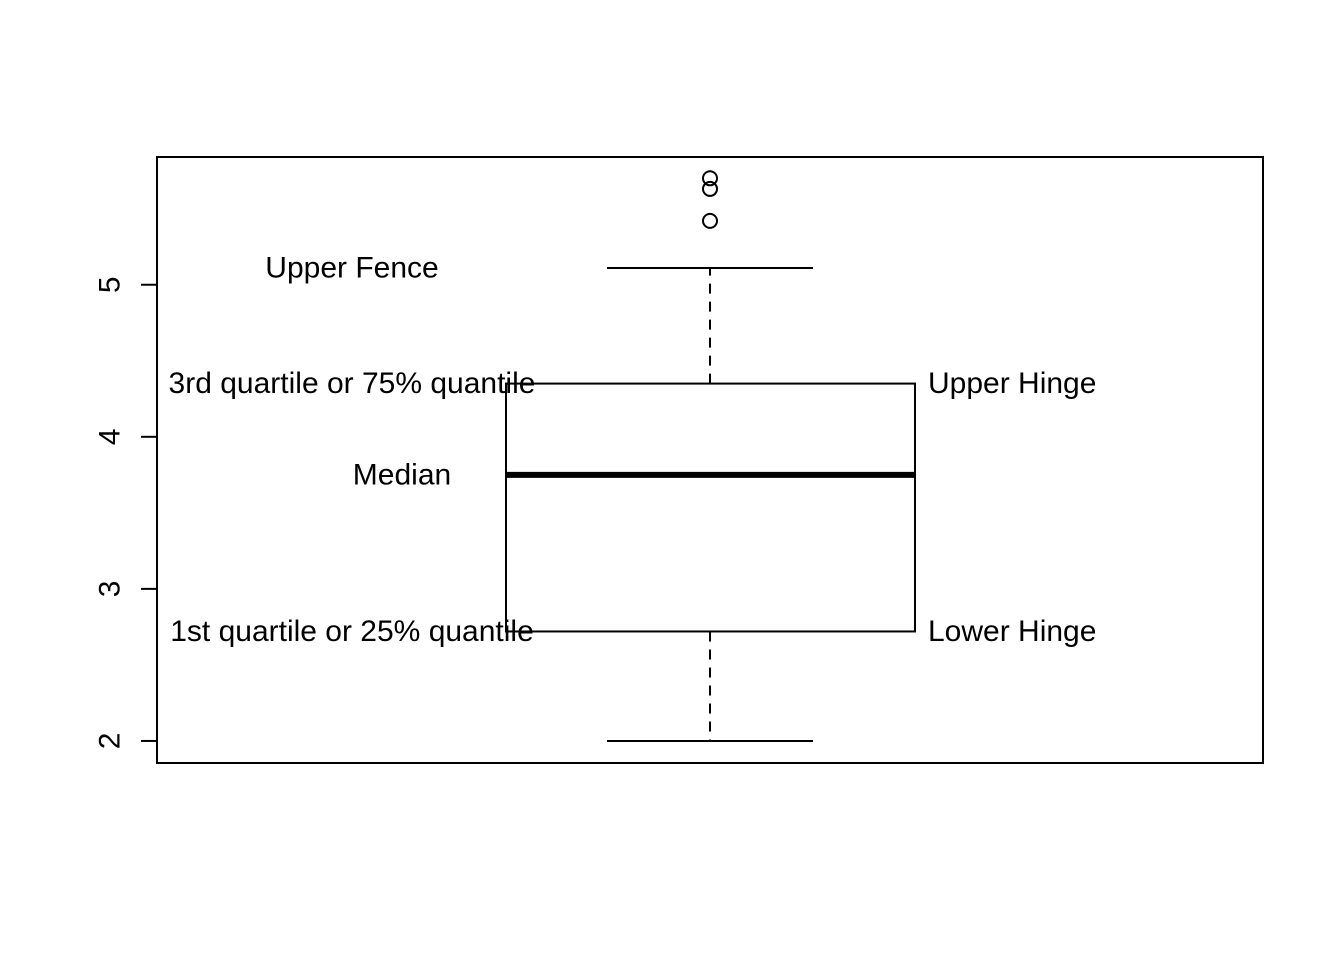 This screenshot has width=1344, height=960. Describe the element at coordinates (1012, 383) in the screenshot. I see `upper-hinge-label: Upper Hinge` at that location.